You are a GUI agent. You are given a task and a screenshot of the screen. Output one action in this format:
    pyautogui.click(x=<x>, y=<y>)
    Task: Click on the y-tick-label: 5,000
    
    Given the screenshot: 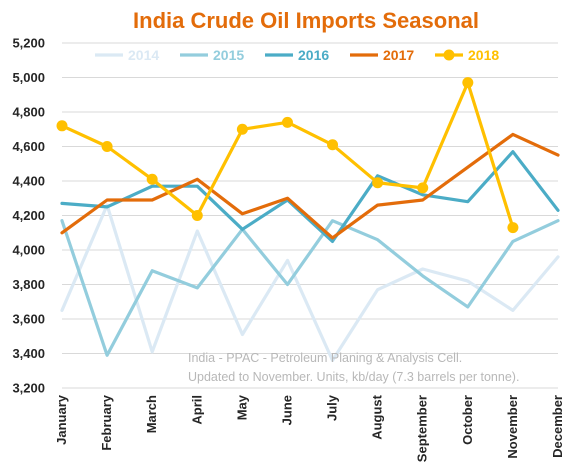 What is the action you would take?
    pyautogui.click(x=28, y=77)
    